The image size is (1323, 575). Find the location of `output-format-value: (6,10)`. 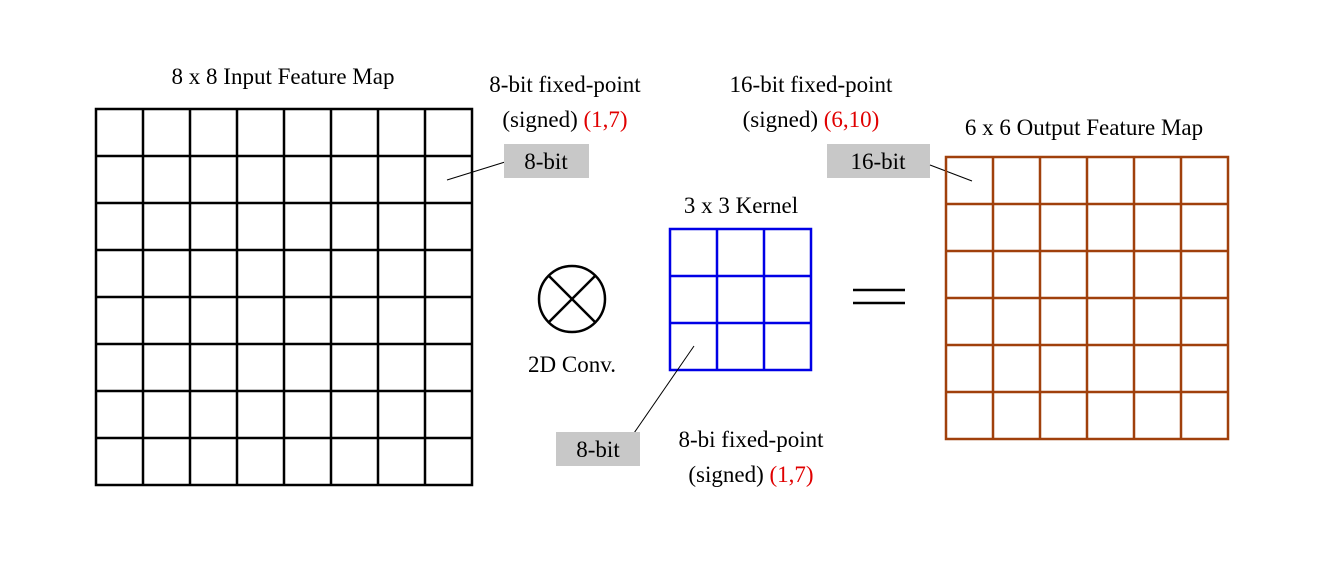

output-format-value: (6,10) is located at coordinates (852, 119).